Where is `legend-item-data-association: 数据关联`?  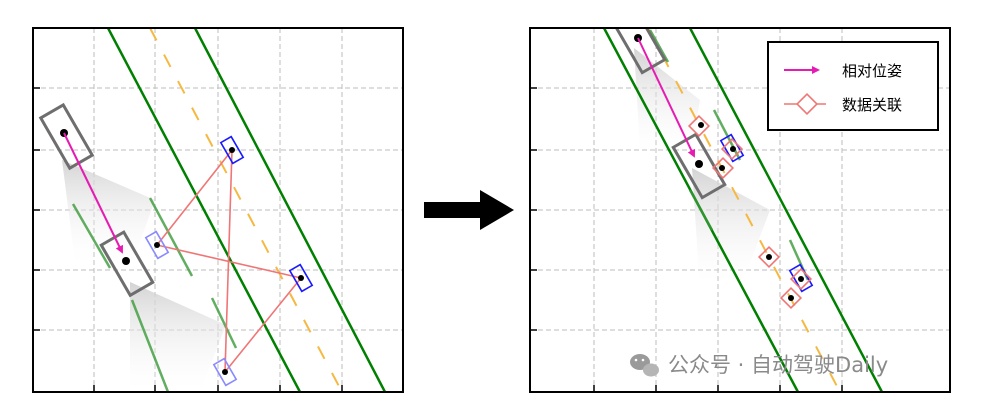
legend-item-data-association: 数据关联 is located at coordinates (843, 104).